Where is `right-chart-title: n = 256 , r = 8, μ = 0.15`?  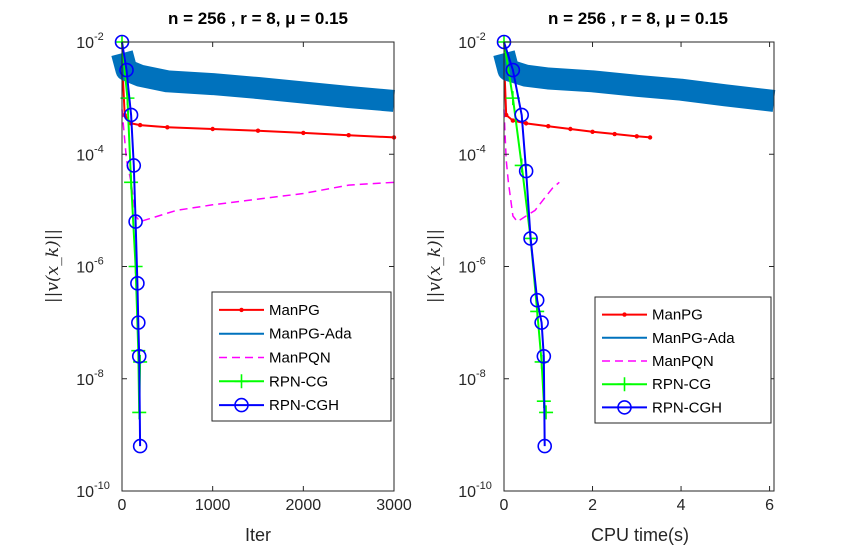 right-chart-title: n = 256 , r = 8, μ = 0.15 is located at coordinates (638, 18).